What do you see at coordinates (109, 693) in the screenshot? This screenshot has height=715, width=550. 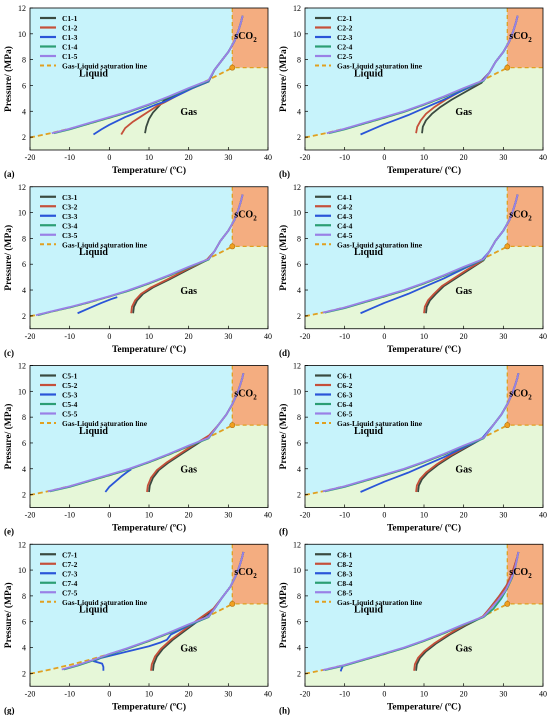 I see `x-tick-label: 0` at bounding box center [109, 693].